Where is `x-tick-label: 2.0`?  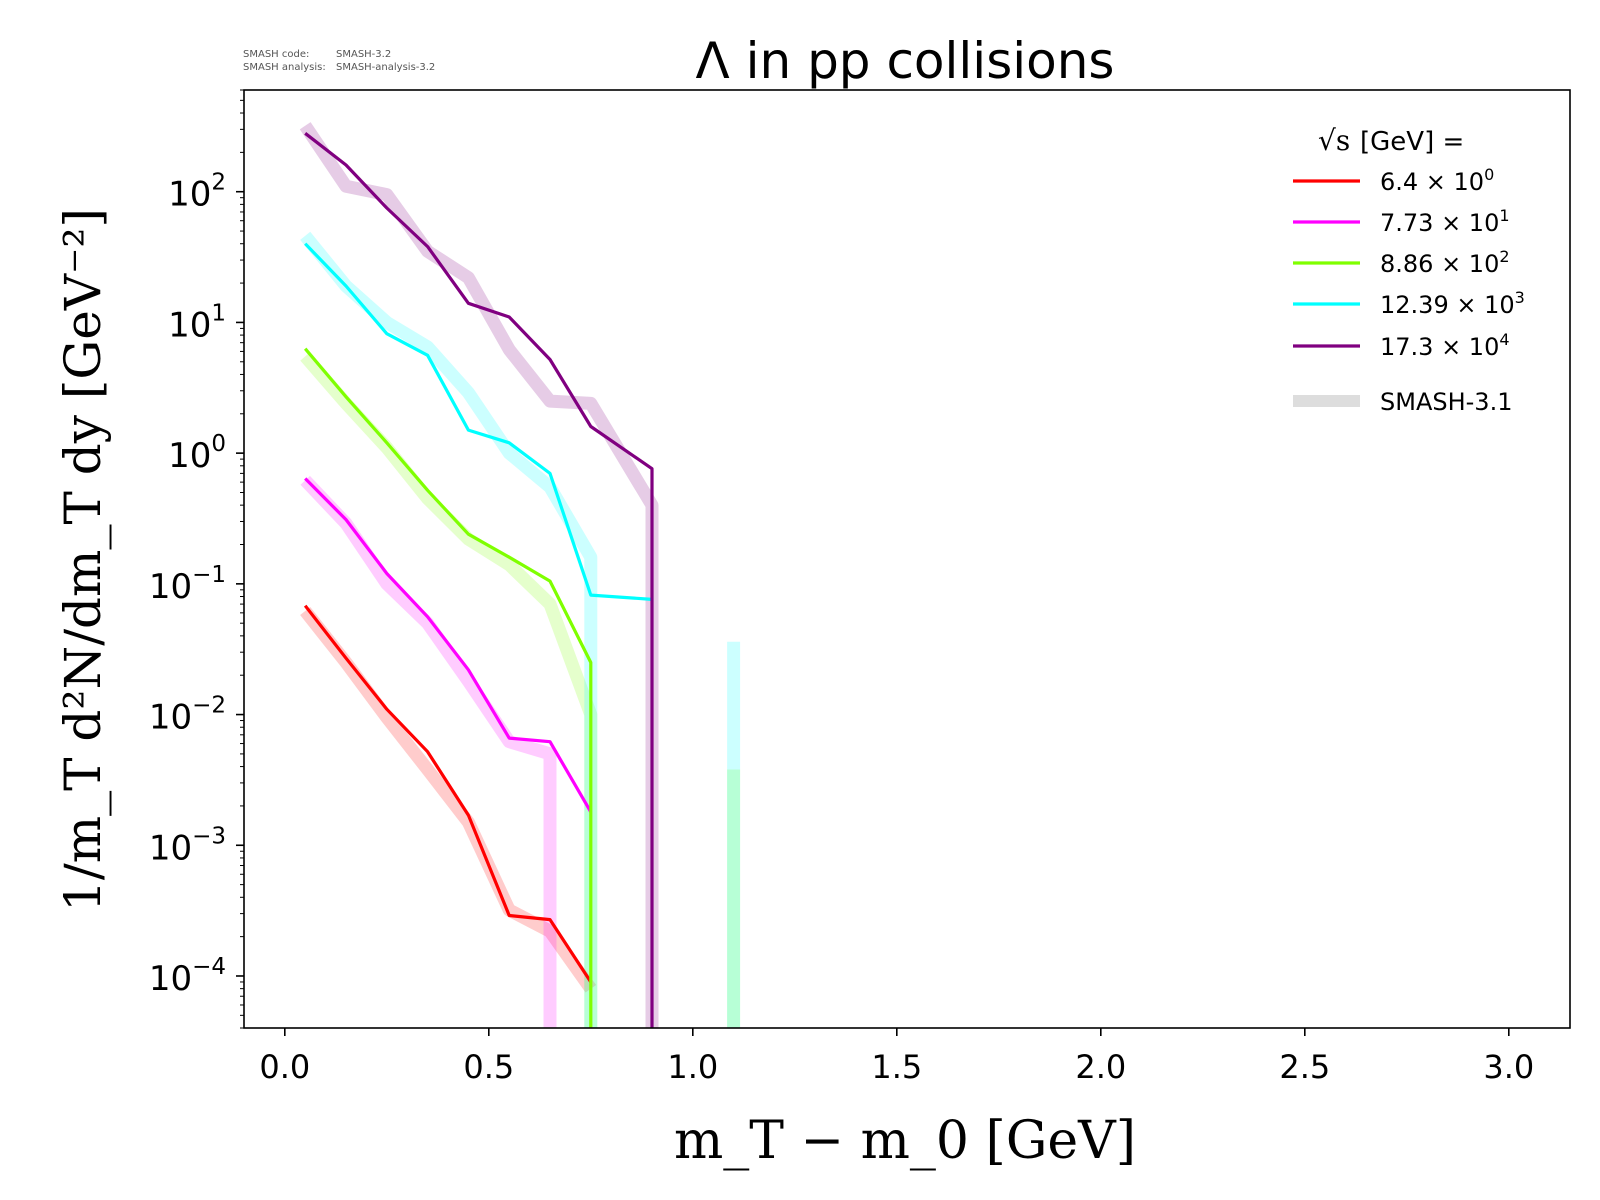 x-tick-label: 2.0 is located at coordinates (1100, 1067).